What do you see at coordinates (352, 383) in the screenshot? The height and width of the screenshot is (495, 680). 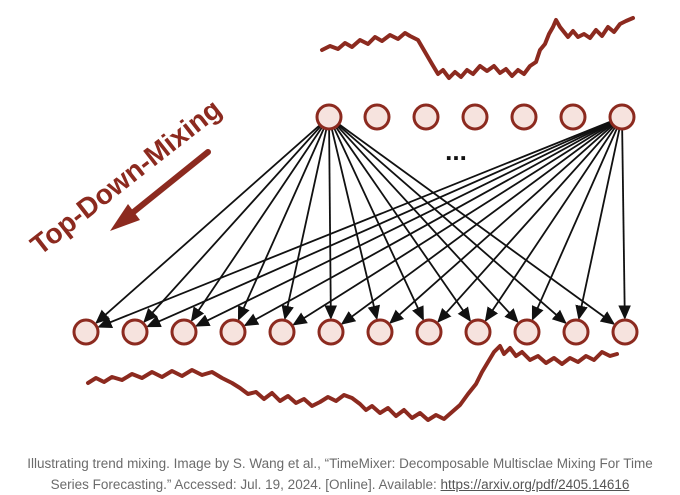 I see `bottom-trend-curve` at bounding box center [352, 383].